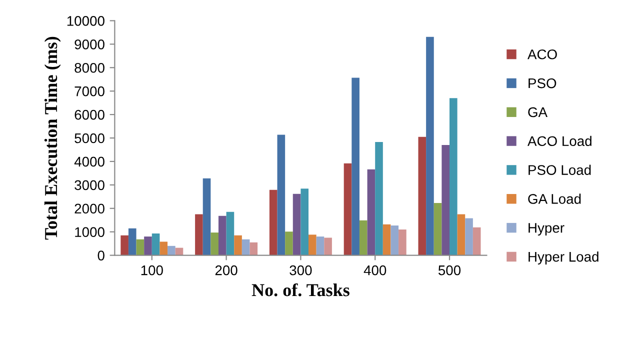  Describe the element at coordinates (546, 229) in the screenshot. I see `legend-label: Hyper` at that location.